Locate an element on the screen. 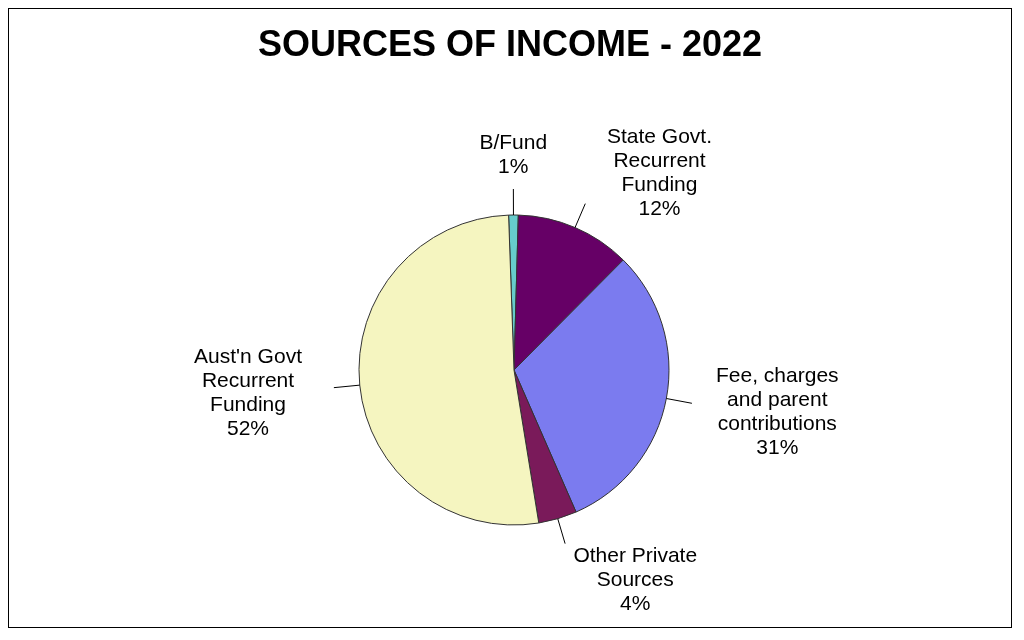 The width and height of the screenshot is (1024, 640). slice-label: B/Fund is located at coordinates (513, 141).